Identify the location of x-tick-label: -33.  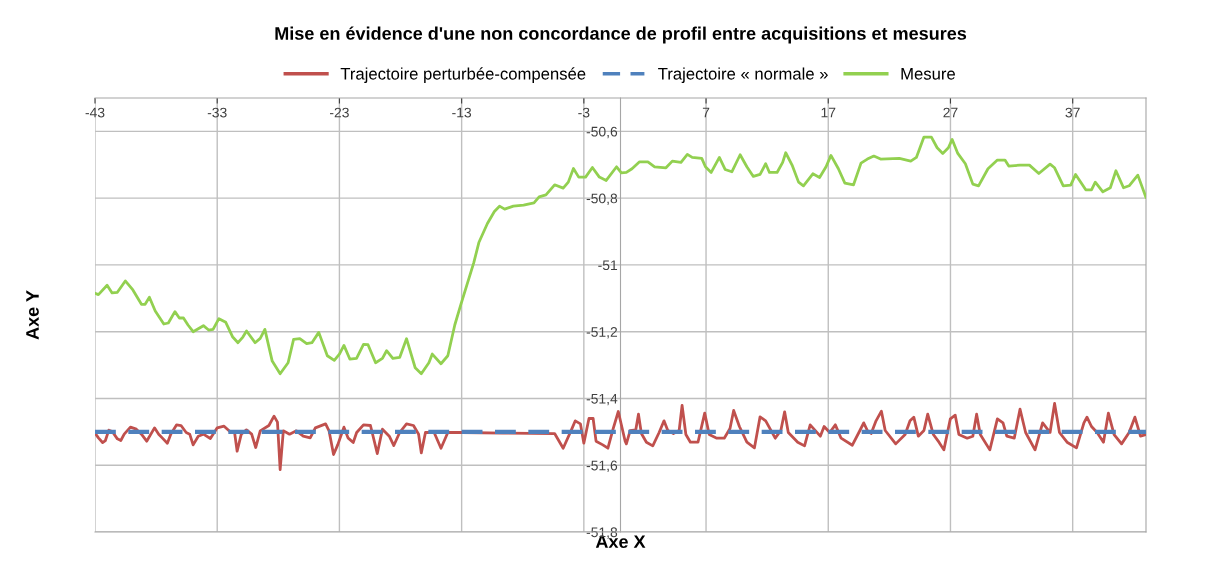
(217, 112).